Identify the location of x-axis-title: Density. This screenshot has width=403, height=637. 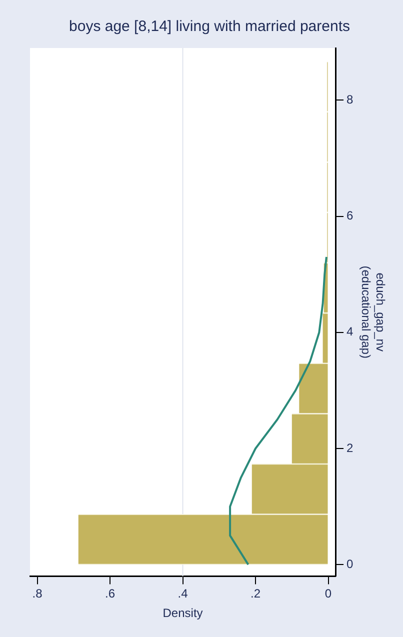
(182, 613).